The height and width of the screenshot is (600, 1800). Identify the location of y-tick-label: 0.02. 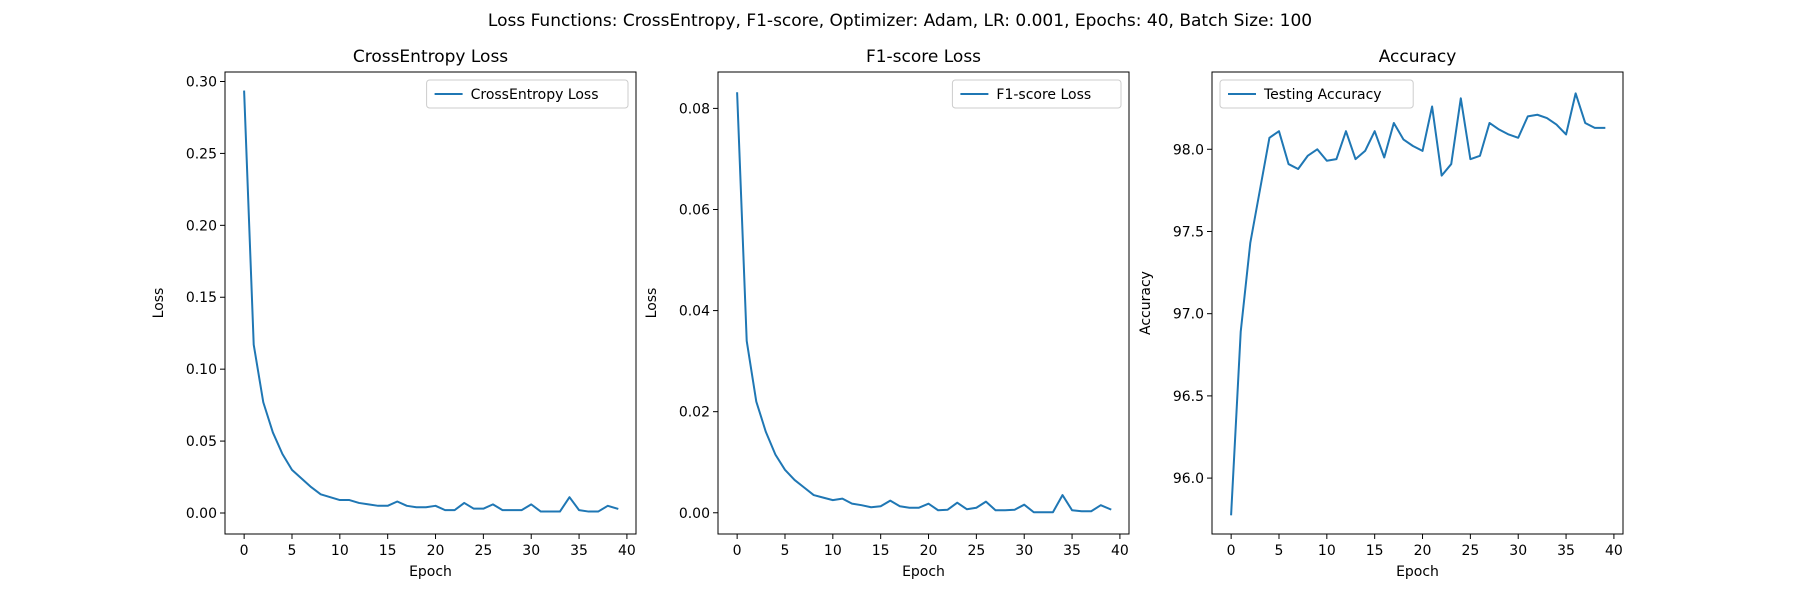
(694, 413).